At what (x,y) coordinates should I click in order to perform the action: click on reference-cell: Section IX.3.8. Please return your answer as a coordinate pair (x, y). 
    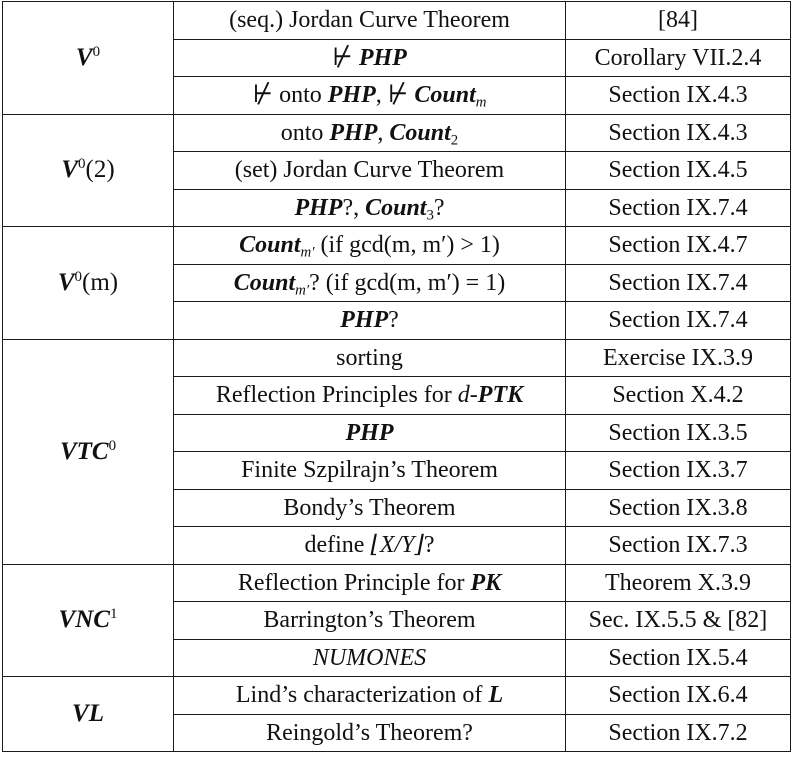
    Looking at the image, I should click on (678, 507).